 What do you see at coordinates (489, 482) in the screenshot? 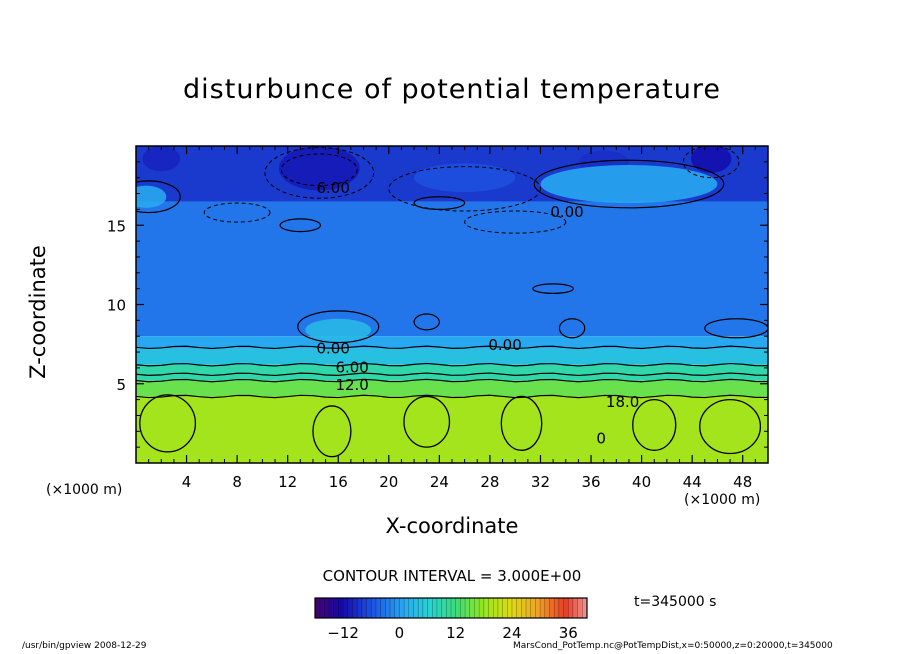
I see `x-tick-label: 28` at bounding box center [489, 482].